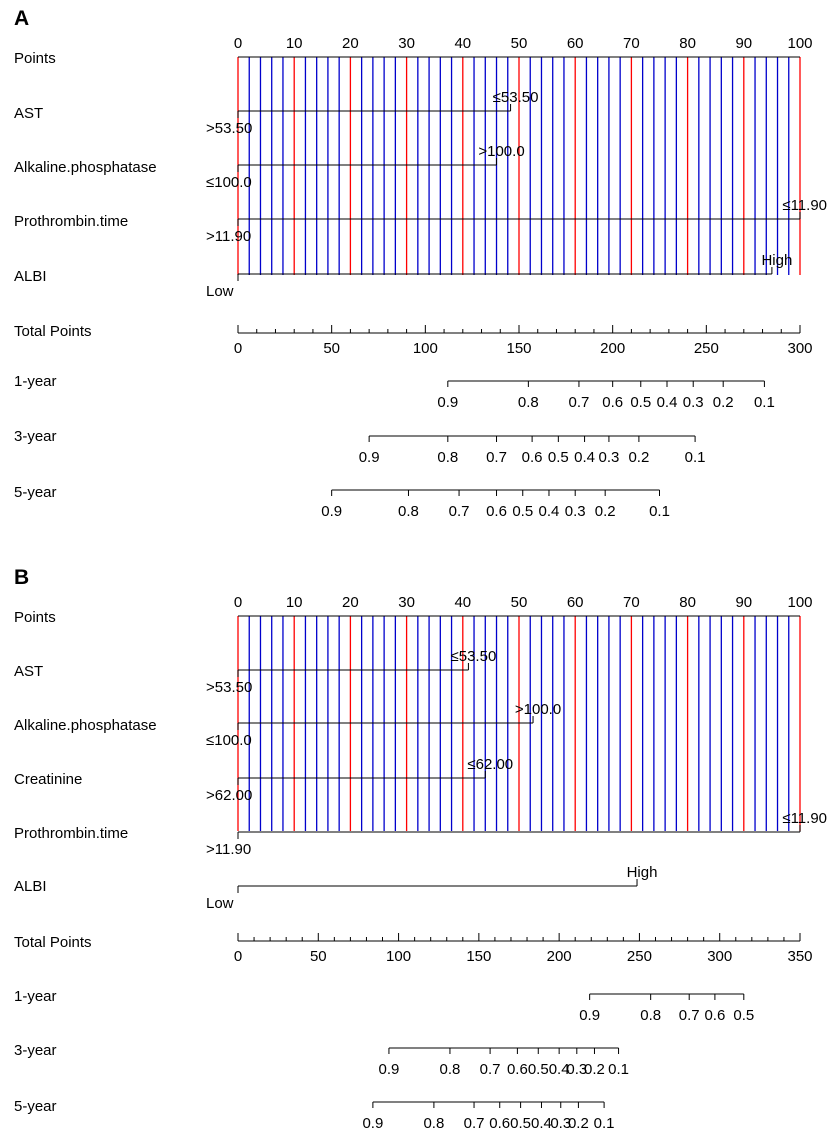 The image size is (828, 1131). I want to click on variable-axis: >53.50 ≤53.50, so click(372, 113).